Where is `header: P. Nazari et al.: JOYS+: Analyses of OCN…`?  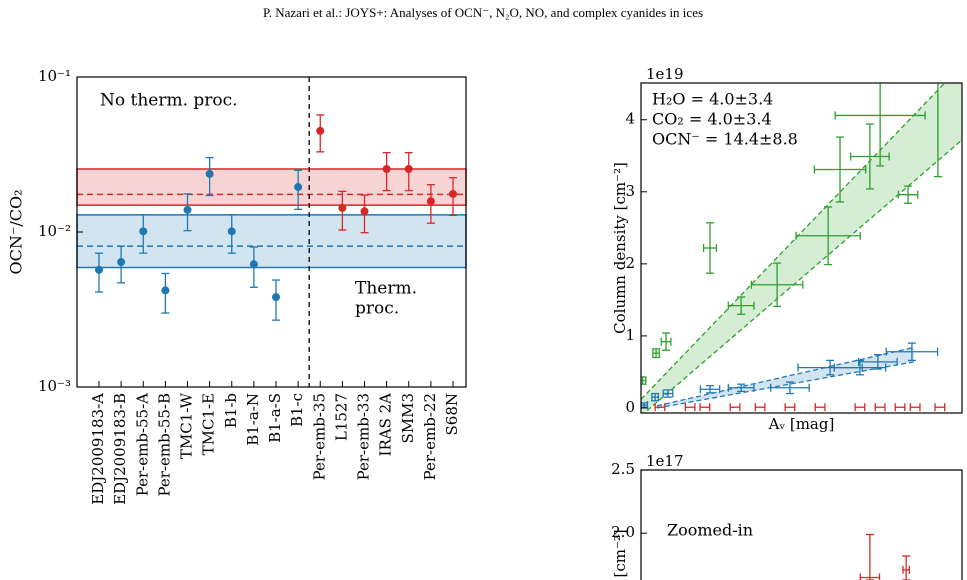 header: P. Nazari et al.: JOYS+: Analyses of OCN… is located at coordinates (483, 12).